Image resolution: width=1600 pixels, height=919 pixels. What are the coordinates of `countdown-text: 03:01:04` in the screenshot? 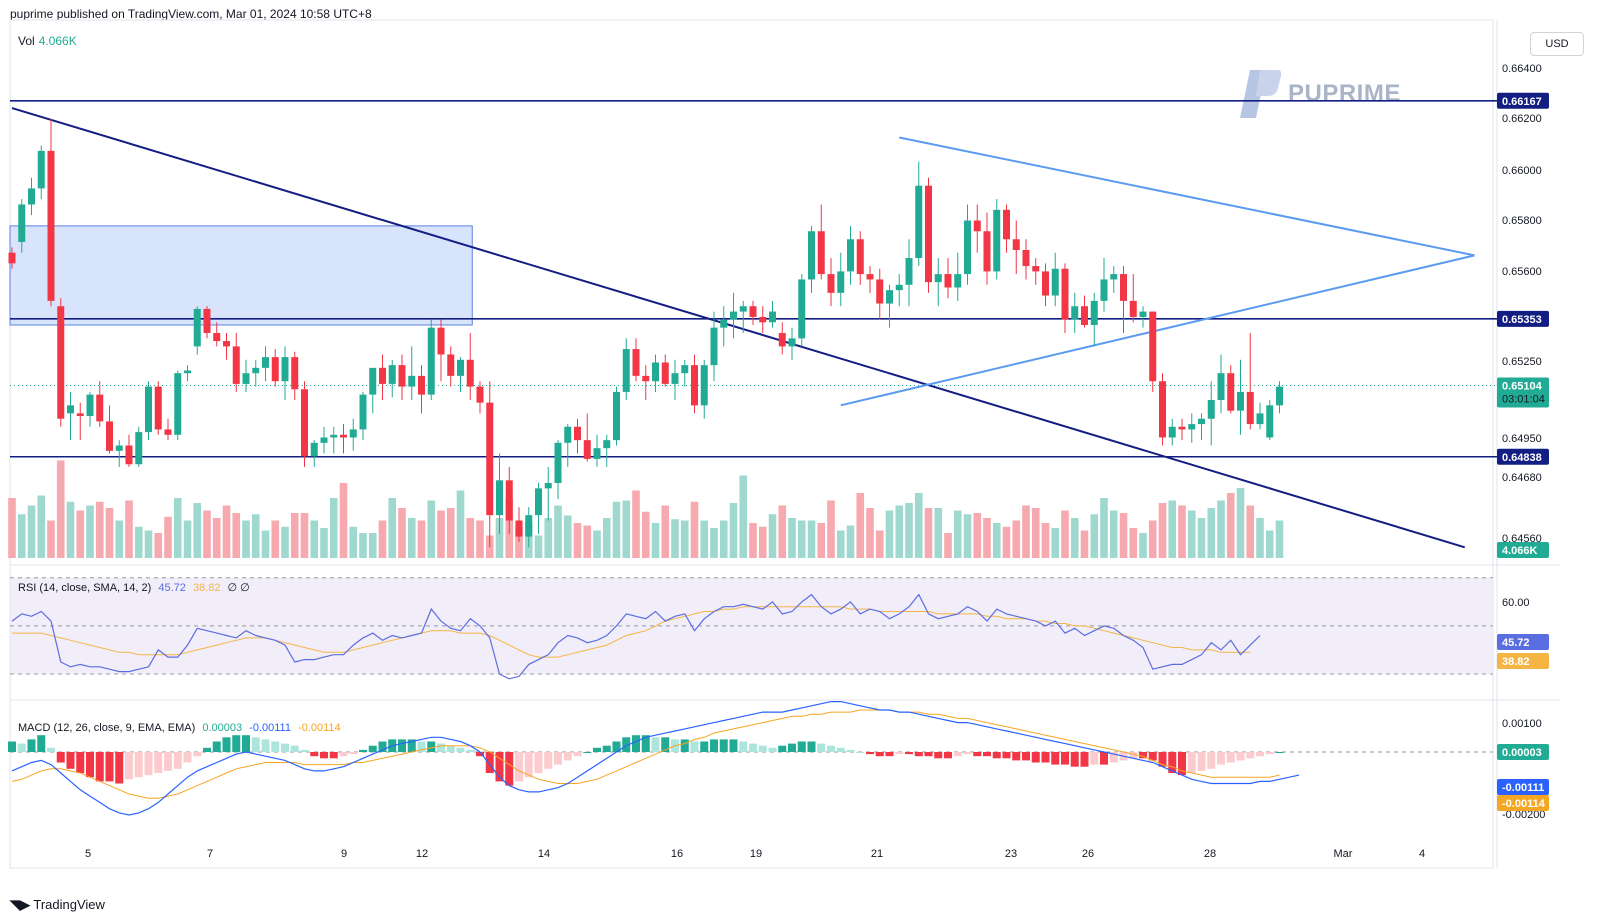 It's located at (1523, 400).